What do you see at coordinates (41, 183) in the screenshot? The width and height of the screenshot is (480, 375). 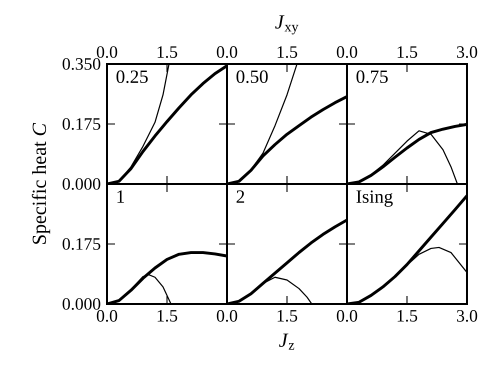 I see `y-axis-title: Specific heat C` at bounding box center [41, 183].